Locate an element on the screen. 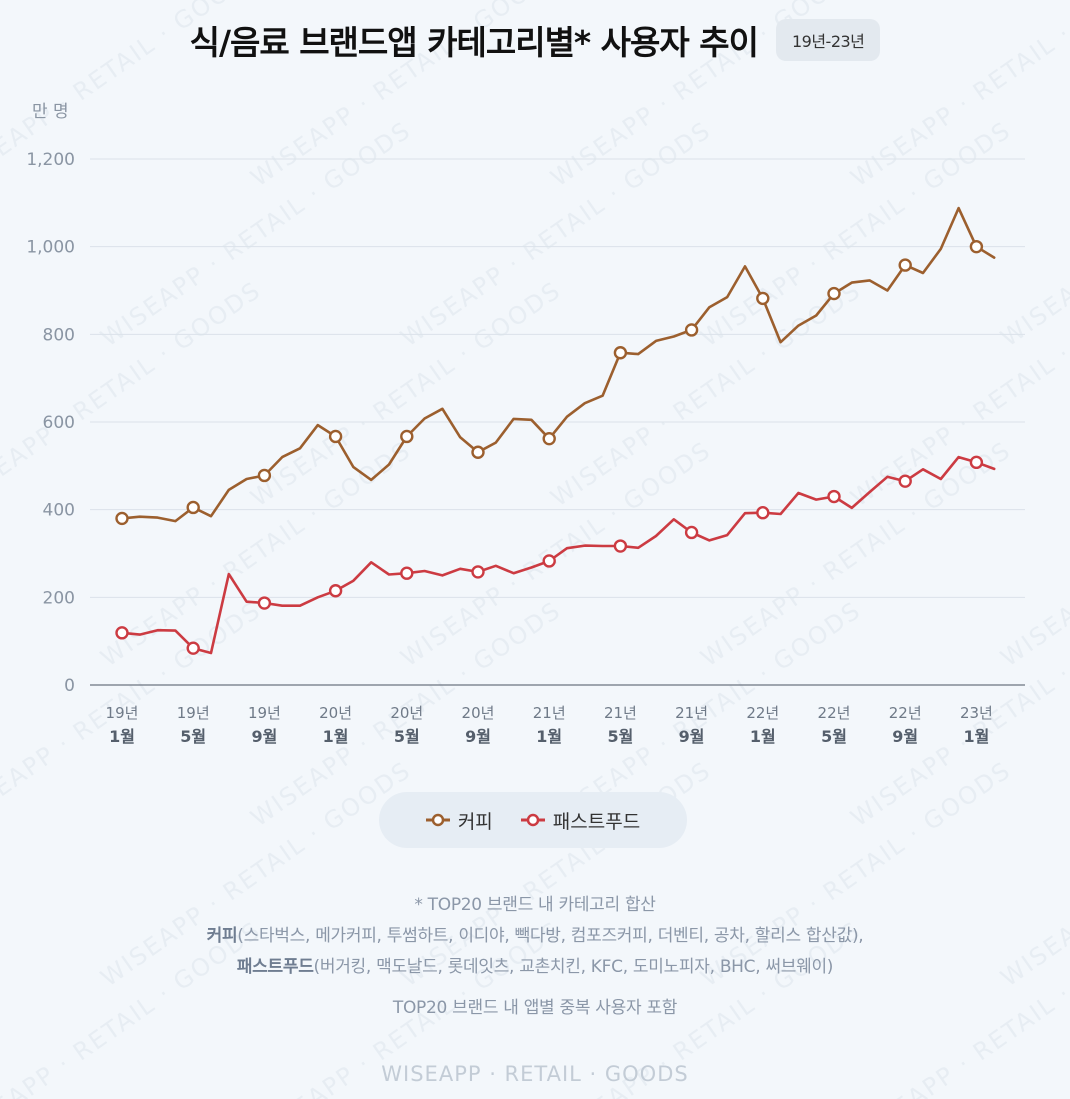 The width and height of the screenshot is (1070, 1099). legend-item-coffee: 커피 is located at coordinates (459, 820).